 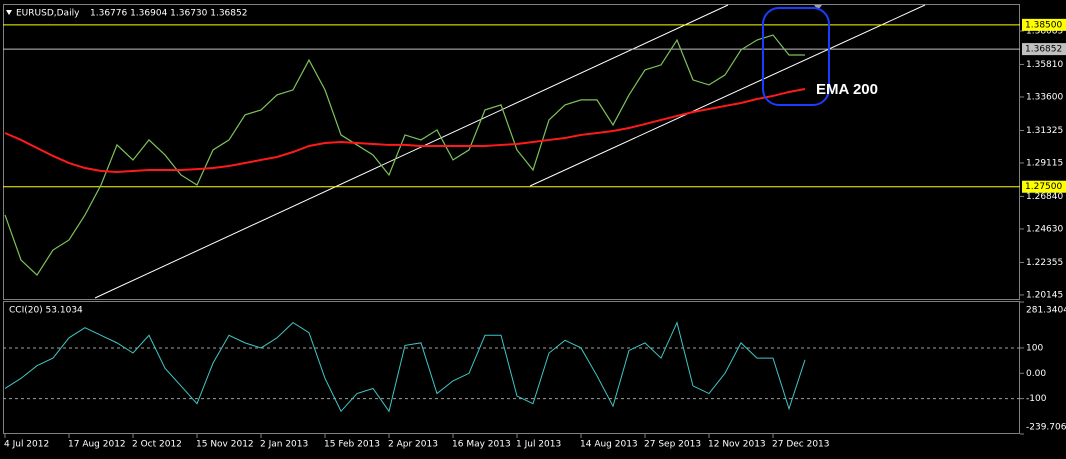 I want to click on price-label: 1.38500, so click(x=1043, y=25).